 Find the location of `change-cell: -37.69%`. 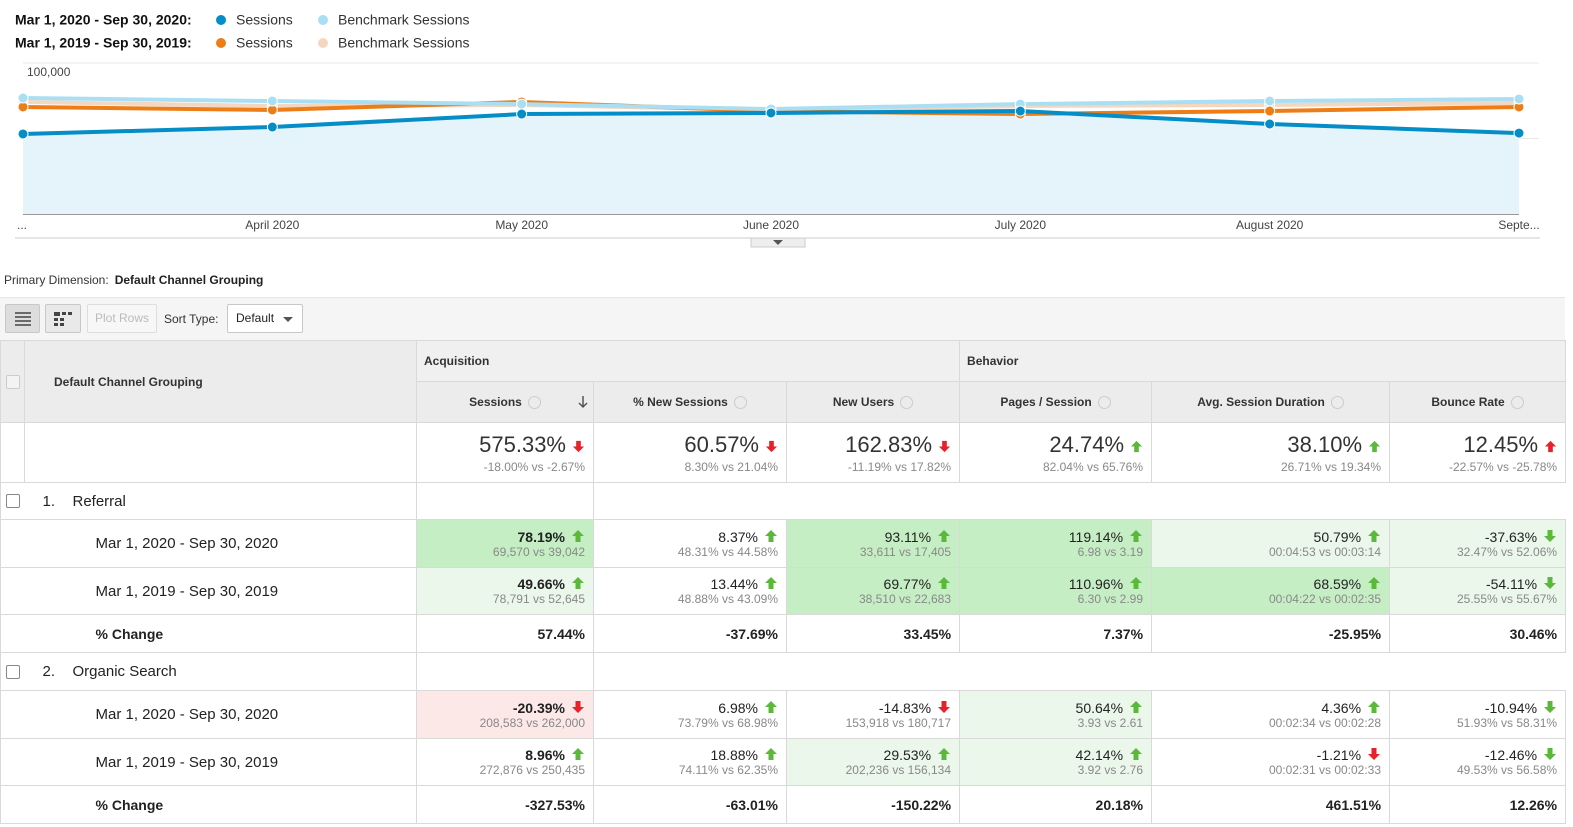

change-cell: -37.69% is located at coordinates (690, 633).